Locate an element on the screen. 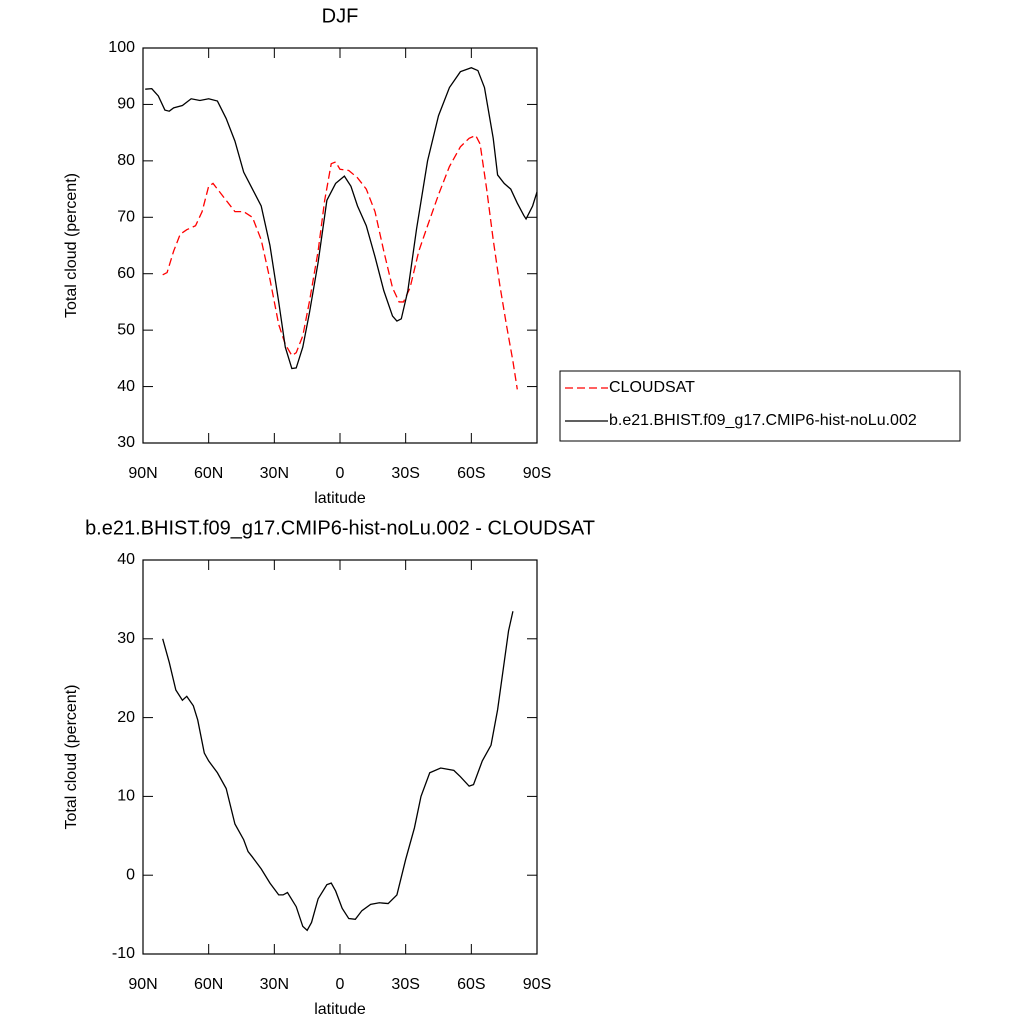  y-tick-label: 80 is located at coordinates (126, 160).